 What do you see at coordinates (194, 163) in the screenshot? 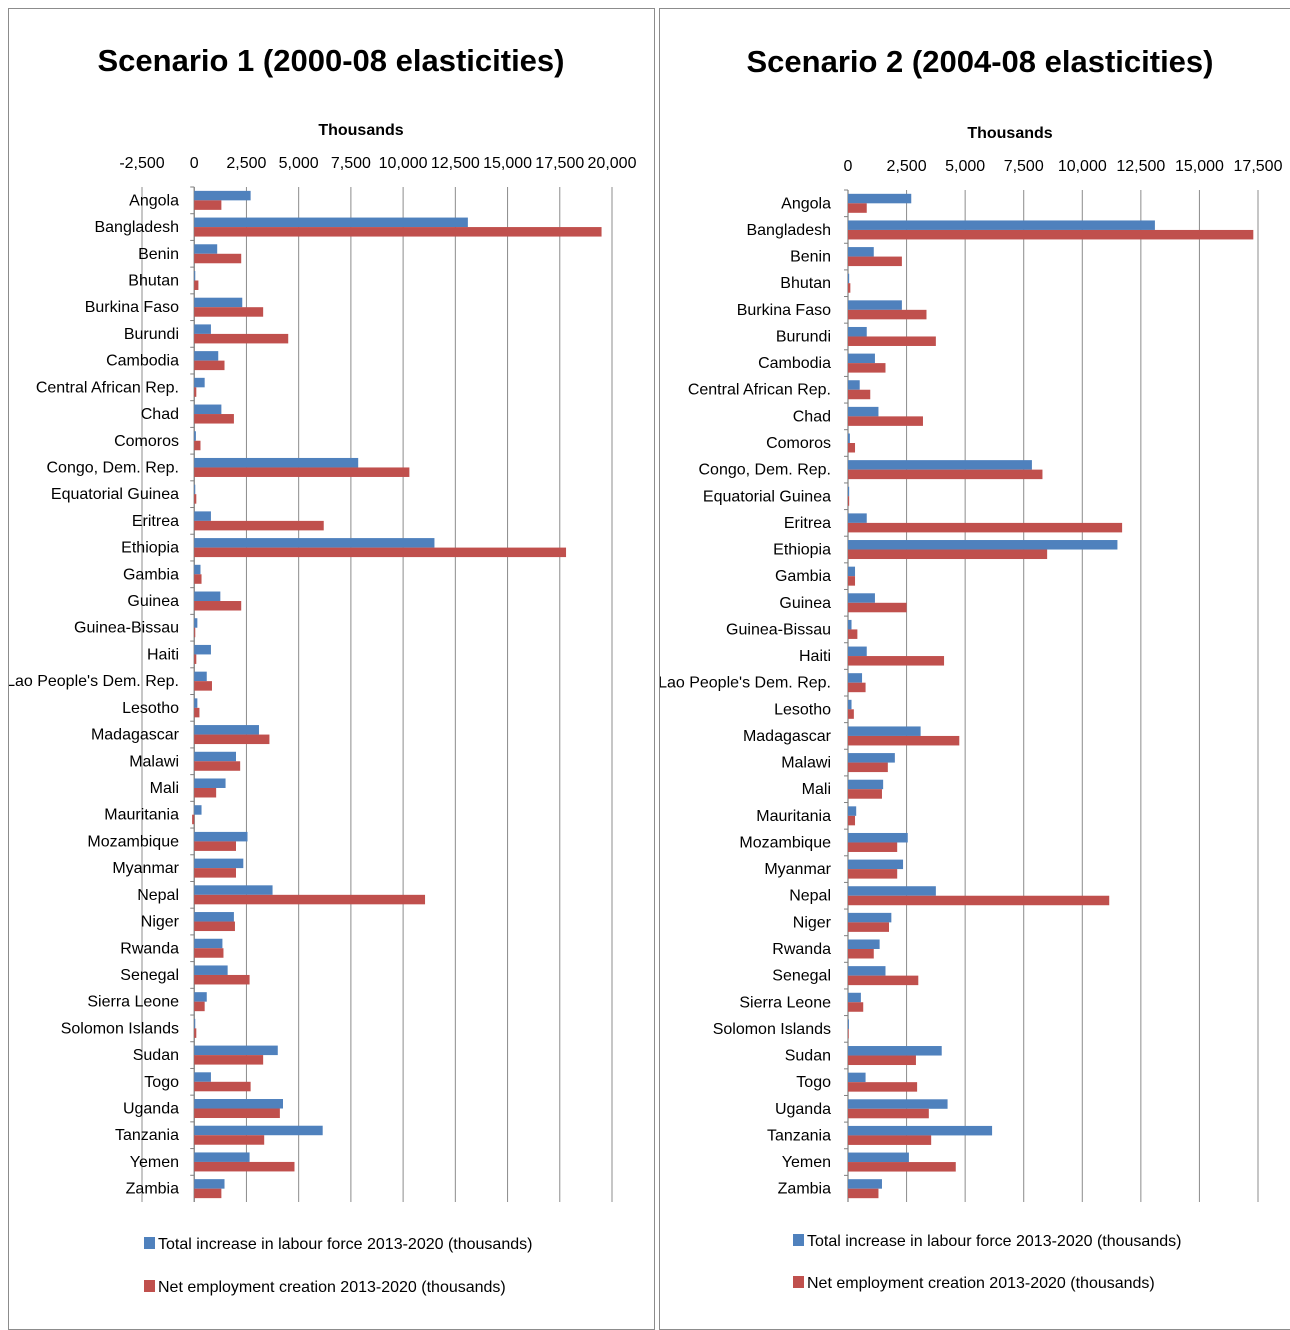
I see `x-tick-label: 0` at bounding box center [194, 163].